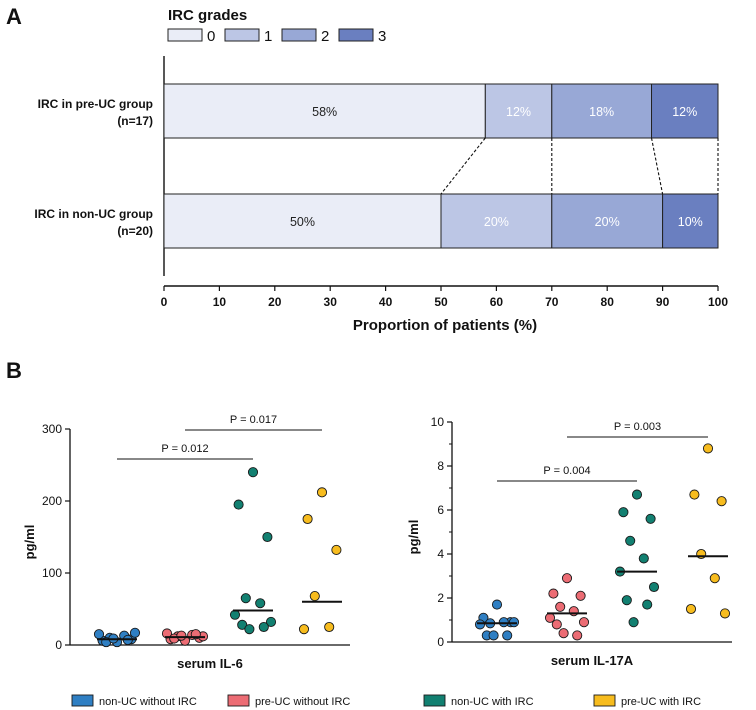  Describe the element at coordinates (14, 16) in the screenshot. I see `panel-a-letter: A` at that location.